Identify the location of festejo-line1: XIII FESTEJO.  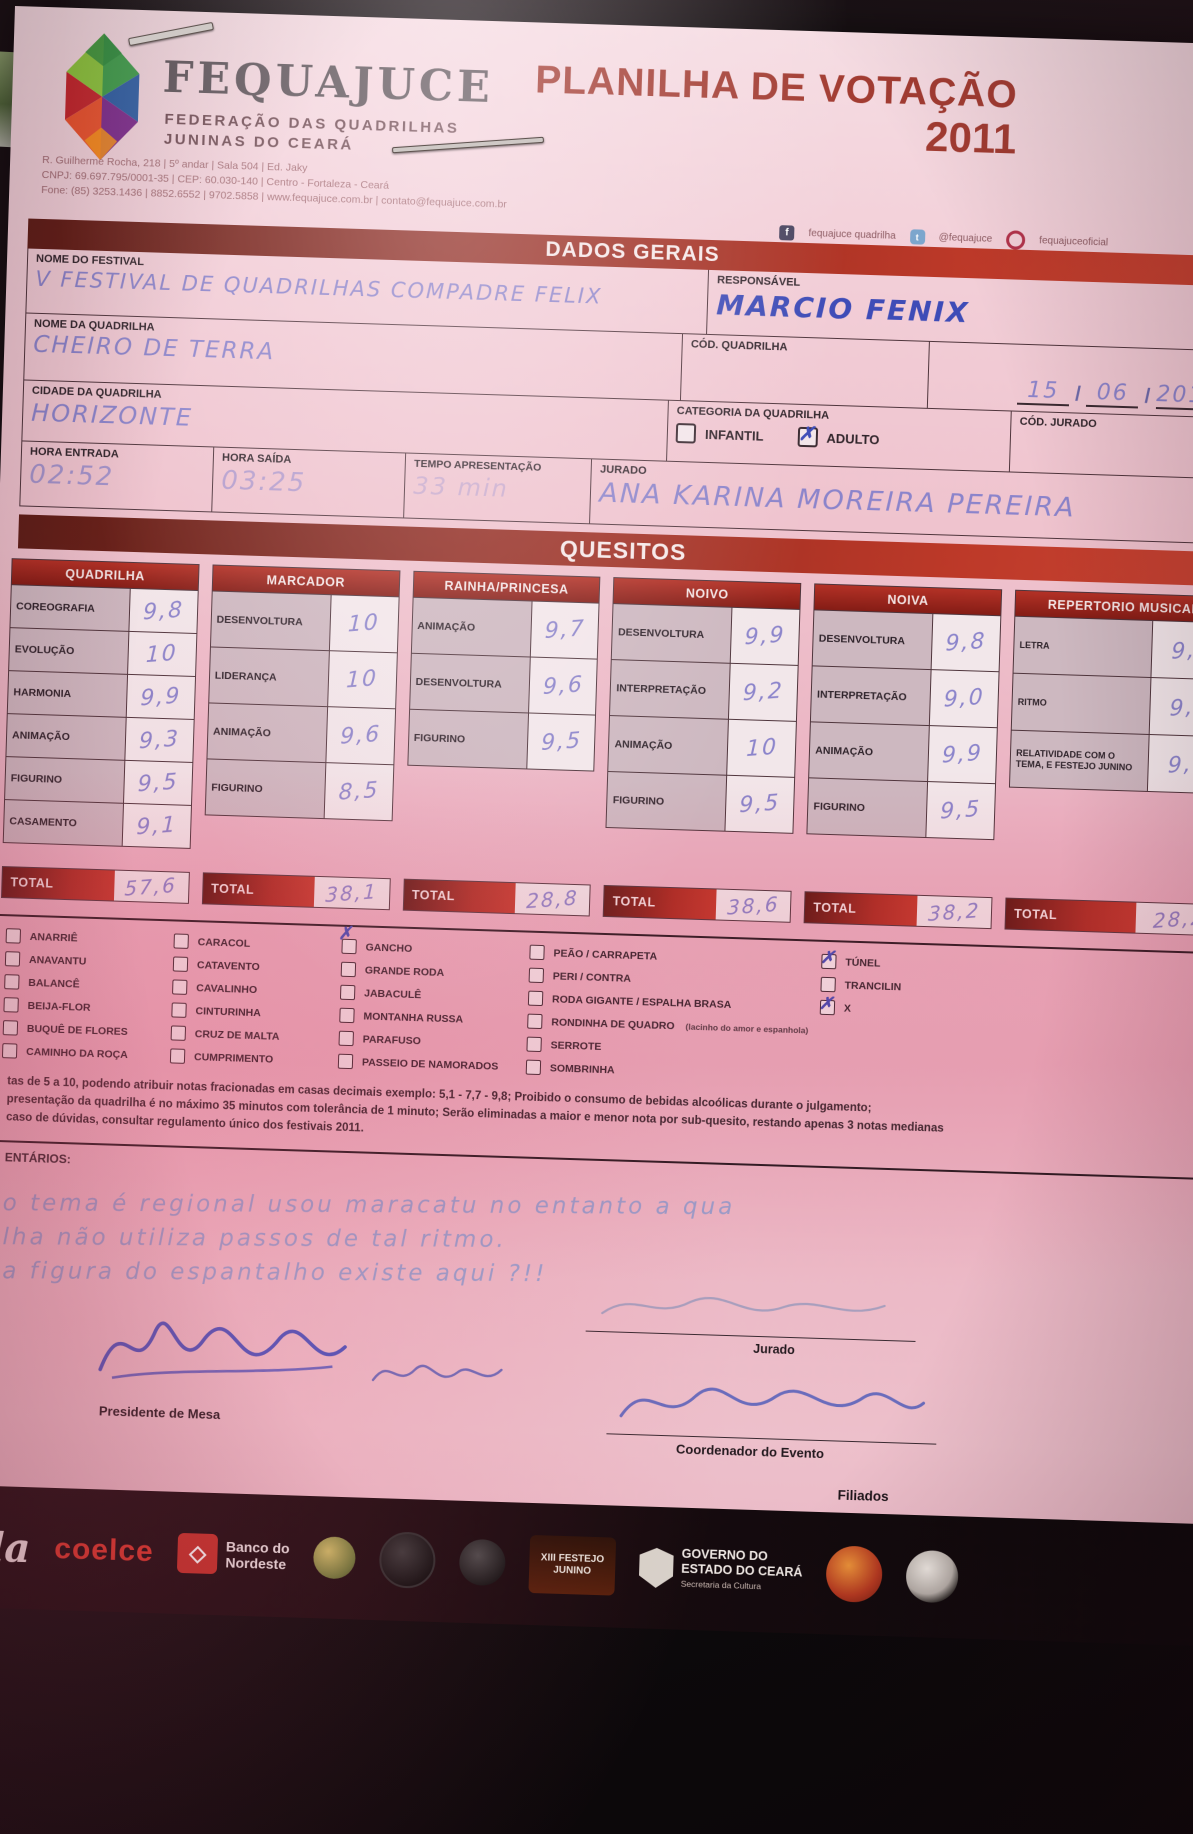
(572, 1559).